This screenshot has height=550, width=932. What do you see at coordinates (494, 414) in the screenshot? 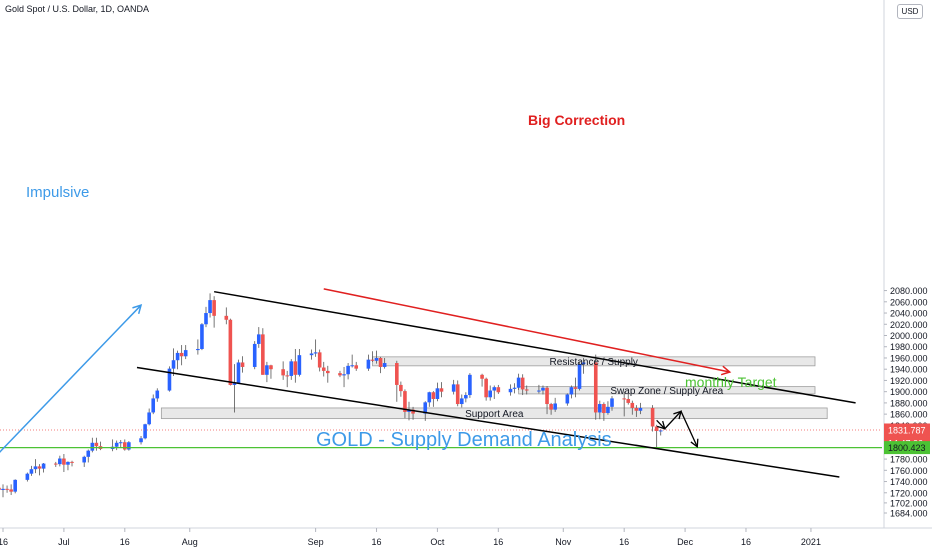
I see `zone-label: Support Area` at bounding box center [494, 414].